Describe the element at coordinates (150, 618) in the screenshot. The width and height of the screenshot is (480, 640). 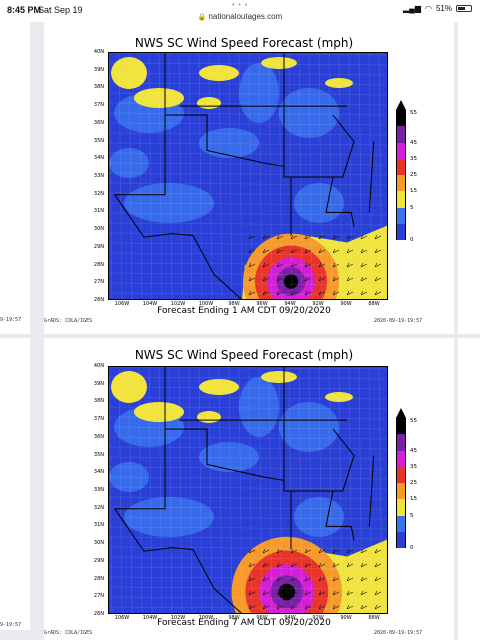
I see `lon-tick-label: 104W` at that location.